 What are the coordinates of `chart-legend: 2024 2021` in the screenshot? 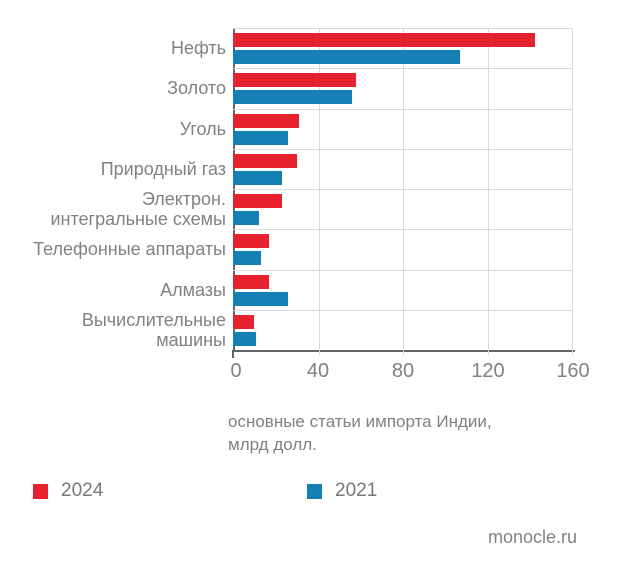 It's located at (310, 491).